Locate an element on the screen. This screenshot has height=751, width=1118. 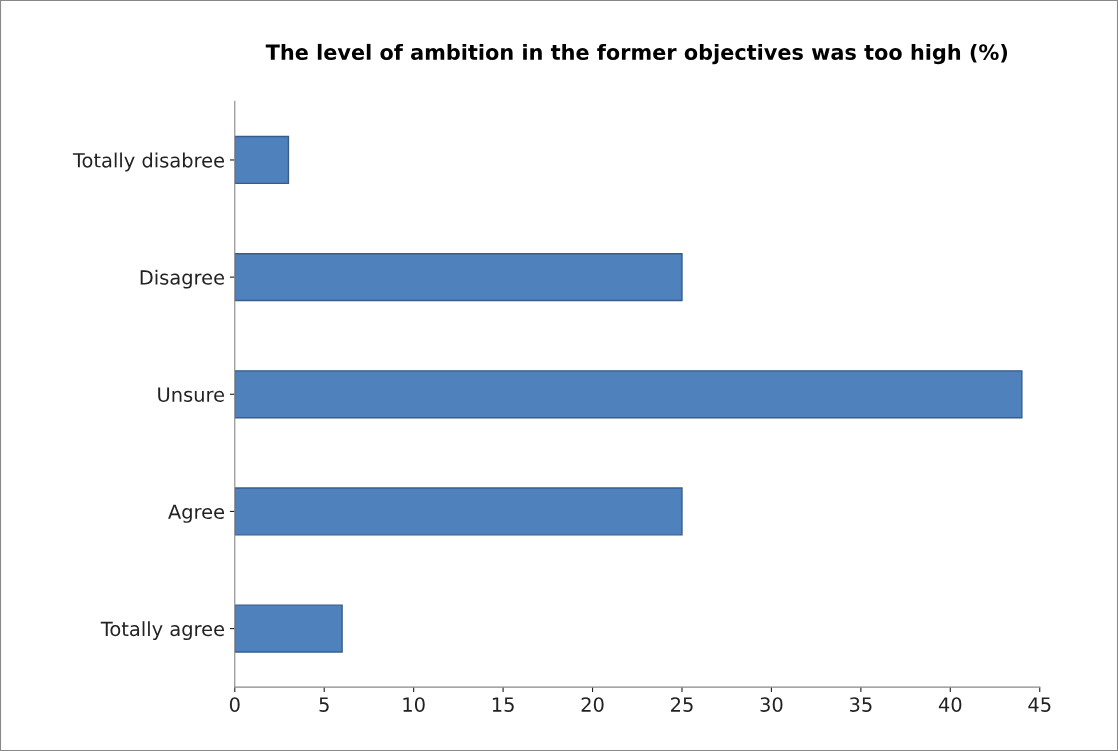
x-tick-label: 30 is located at coordinates (771, 704).